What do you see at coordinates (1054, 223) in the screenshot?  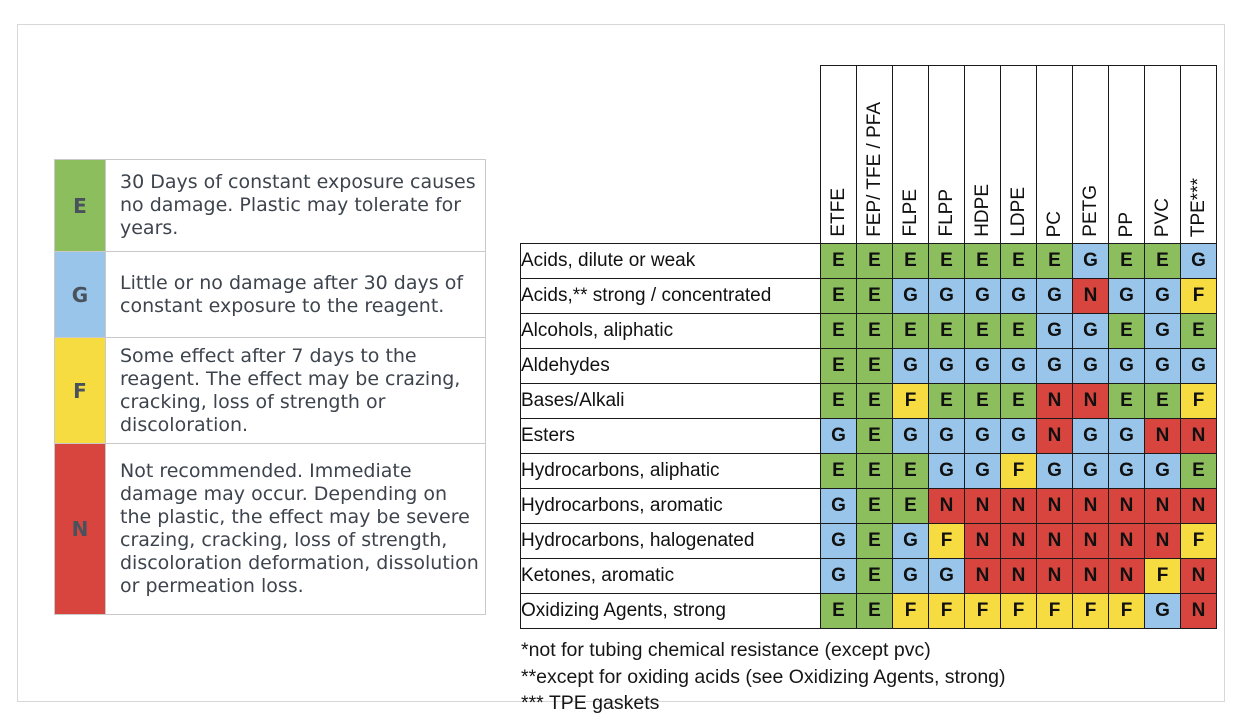 I see `column-header-label: PC` at bounding box center [1054, 223].